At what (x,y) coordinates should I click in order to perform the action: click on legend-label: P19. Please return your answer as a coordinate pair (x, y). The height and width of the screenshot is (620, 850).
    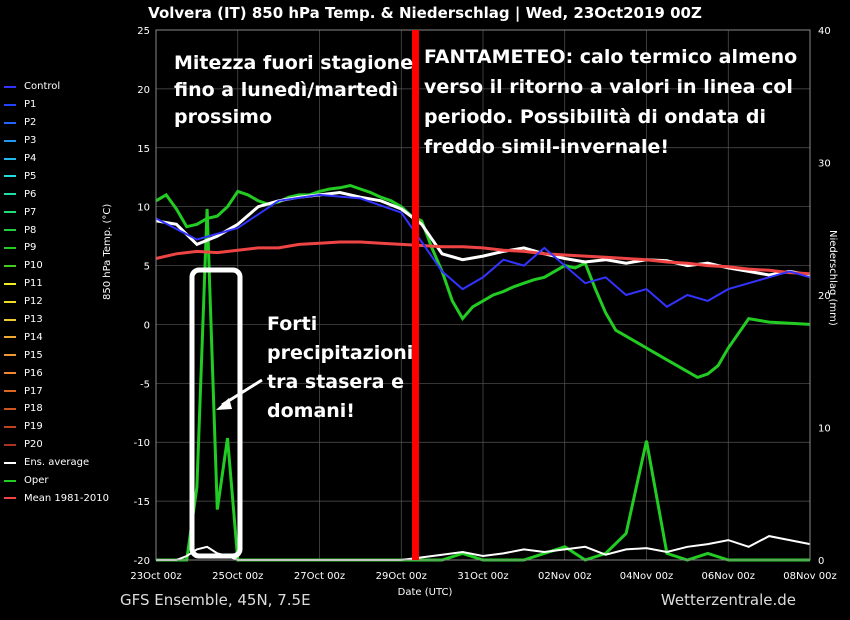
    Looking at the image, I should click on (33, 427).